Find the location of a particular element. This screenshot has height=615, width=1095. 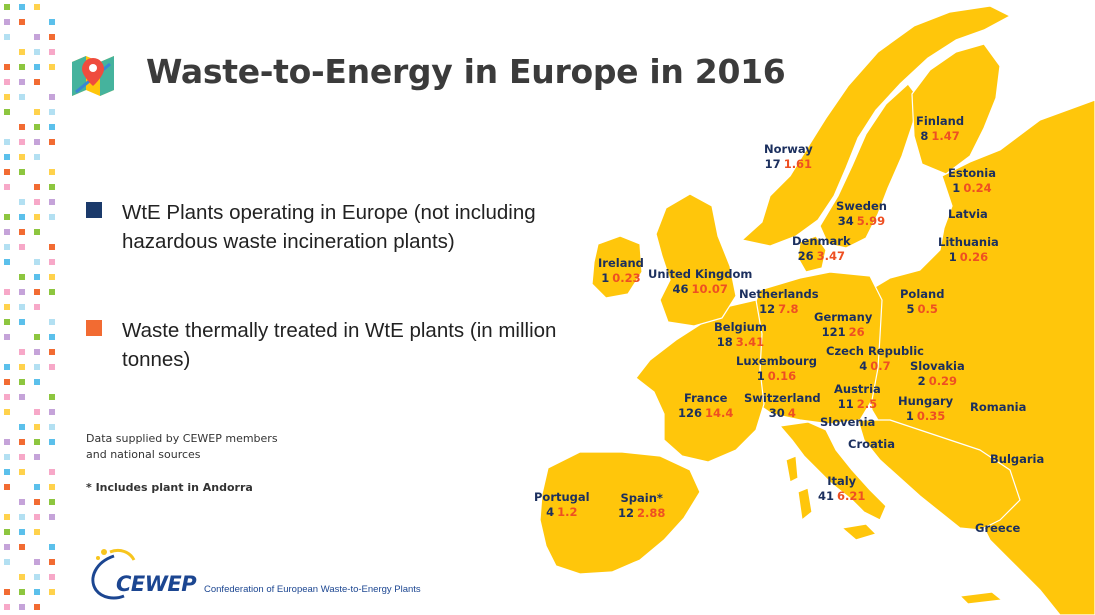

cewep-logo-icon is located at coordinates (113, 574).